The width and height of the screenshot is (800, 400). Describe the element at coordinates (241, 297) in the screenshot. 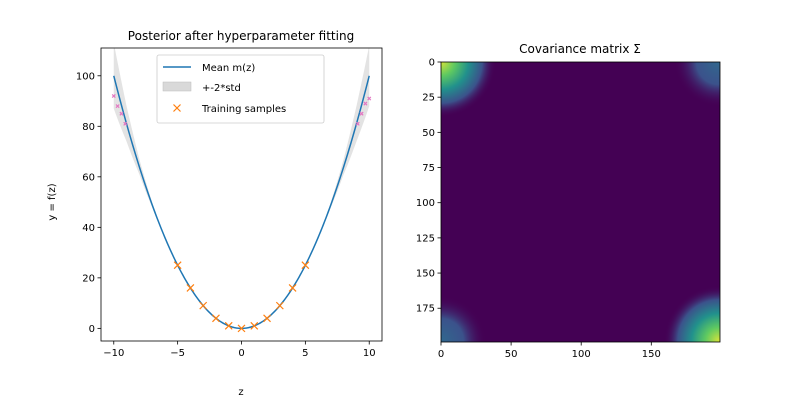

I see `training-markers` at that location.